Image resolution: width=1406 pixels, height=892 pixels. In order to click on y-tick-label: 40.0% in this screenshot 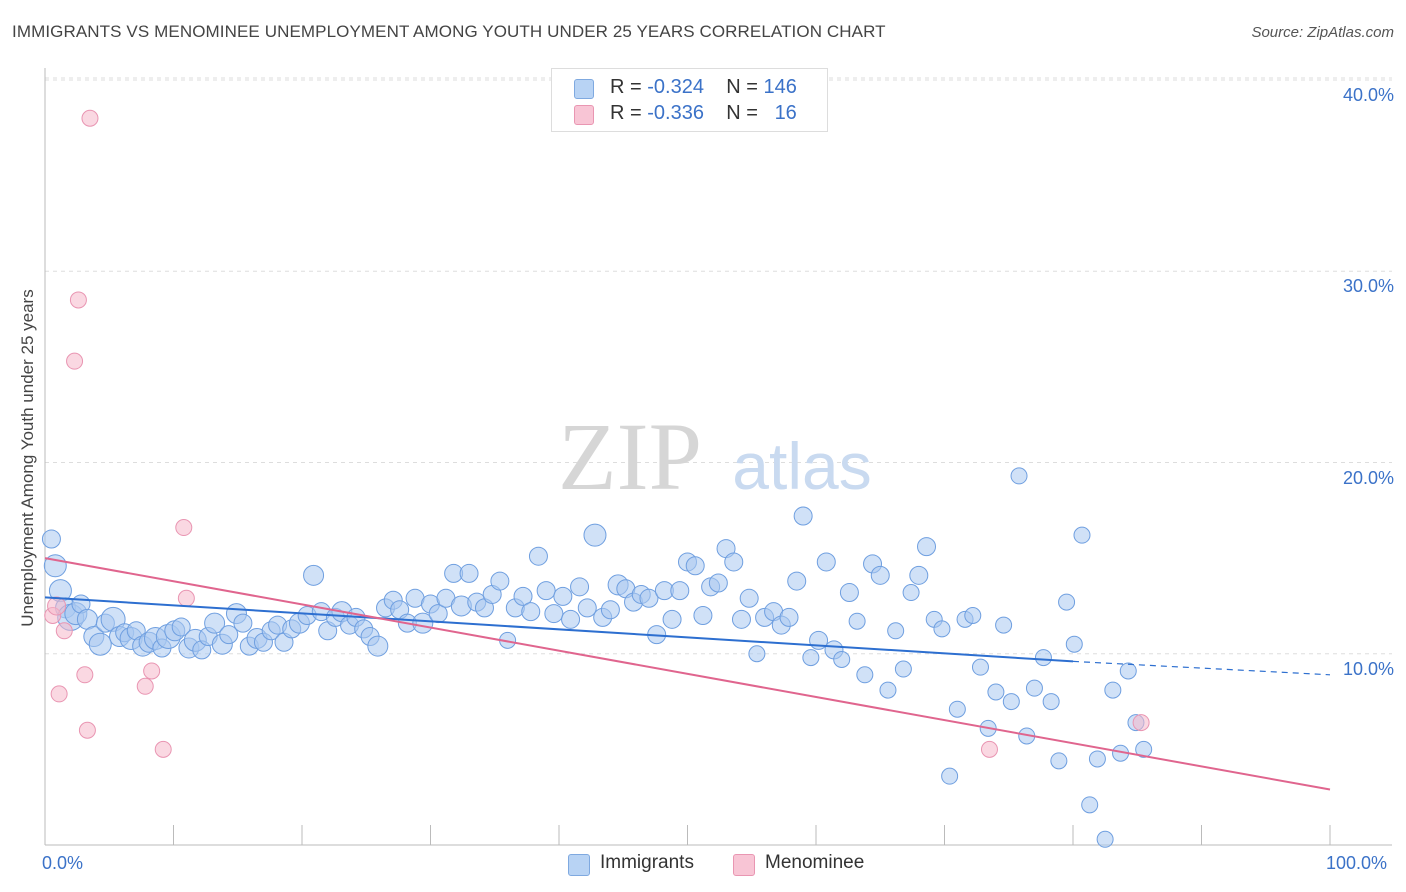, I will do `click(1368, 95)`.